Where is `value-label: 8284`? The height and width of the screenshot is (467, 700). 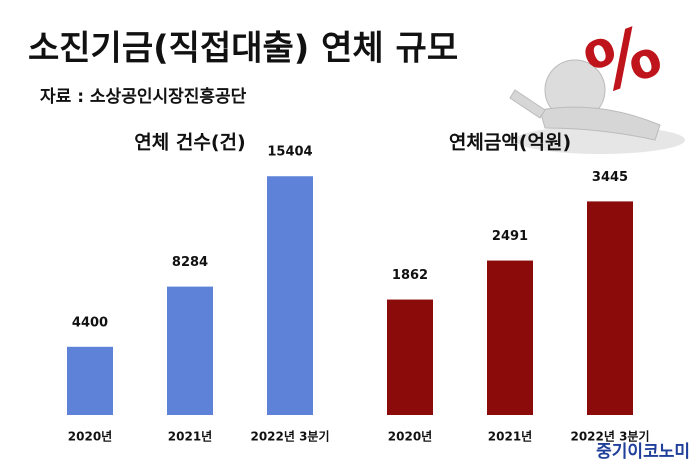
value-label: 8284 is located at coordinates (190, 262).